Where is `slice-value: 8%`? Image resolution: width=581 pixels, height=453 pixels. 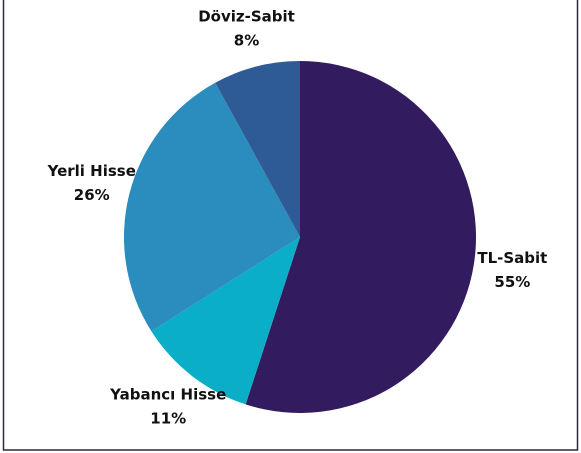
slice-value: 8% is located at coordinates (246, 40).